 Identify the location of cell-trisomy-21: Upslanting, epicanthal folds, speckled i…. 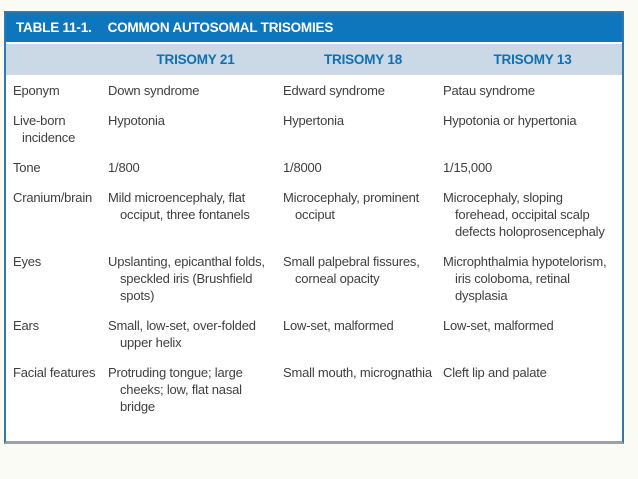
(186, 278).